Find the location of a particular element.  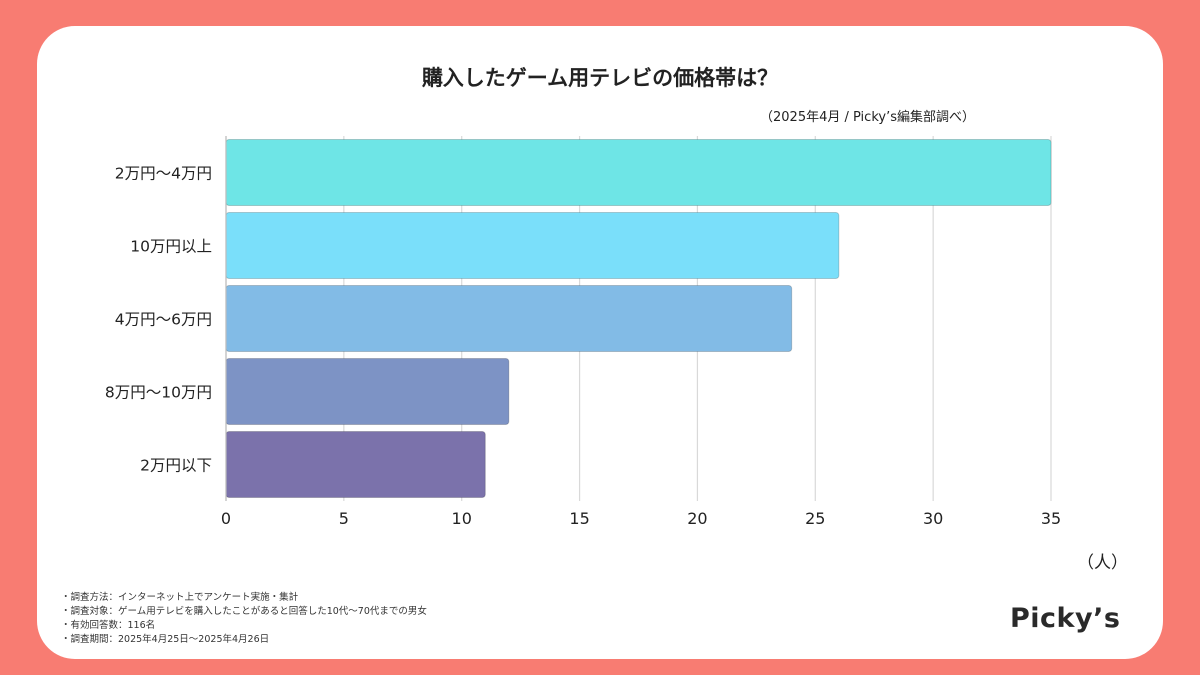

category-label-4: 2万円以下 is located at coordinates (176, 466).